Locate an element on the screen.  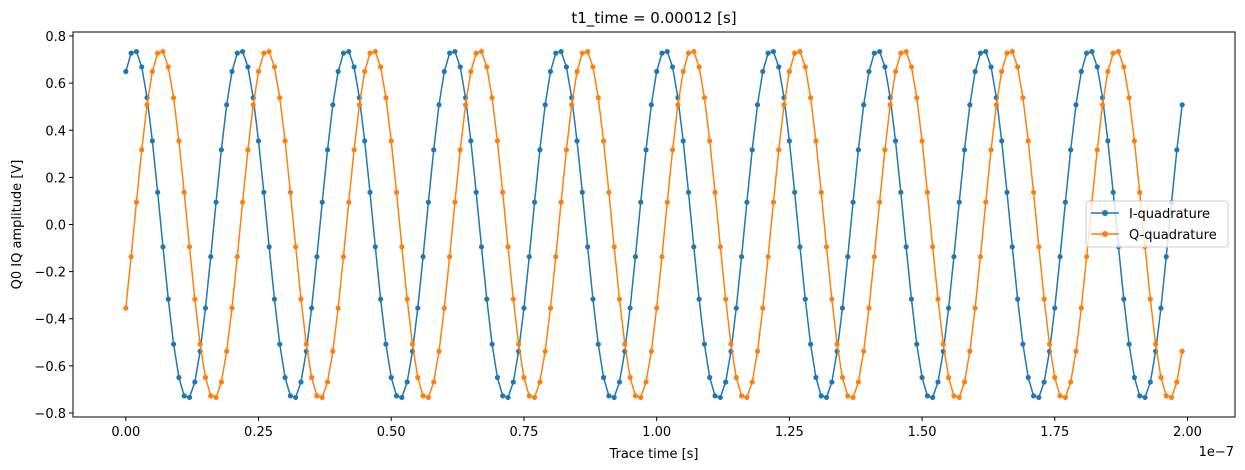
y-tick-label: 0.2 is located at coordinates (55, 178).